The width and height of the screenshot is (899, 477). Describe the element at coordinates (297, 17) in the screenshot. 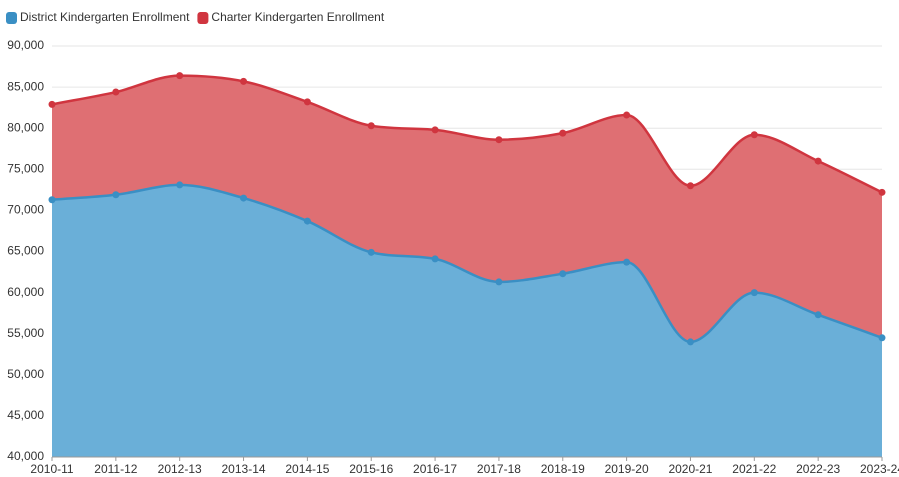

I see `legend-label: Charter Kindergarten Enrollment` at that location.